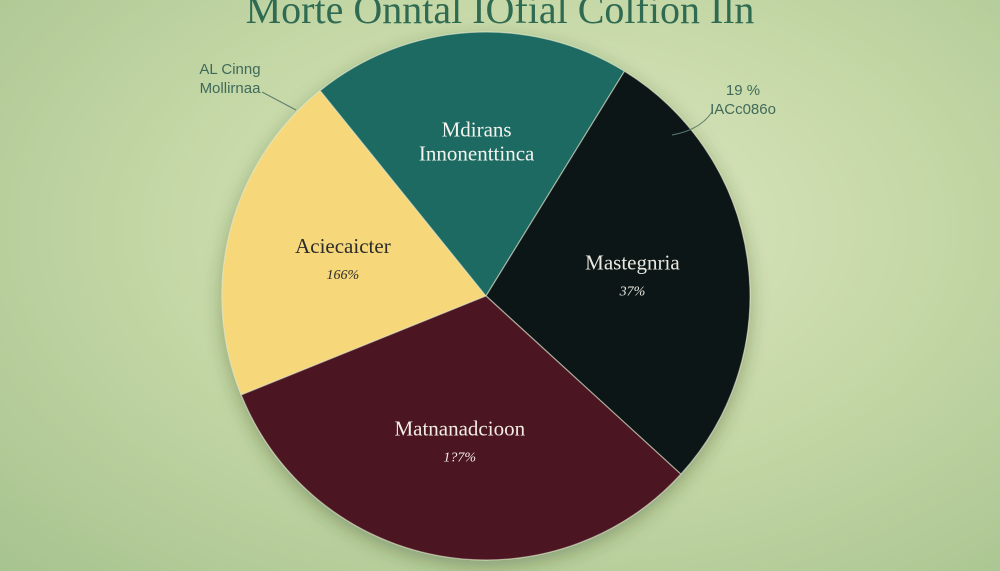  I want to click on slice-value-mastegnria: 37%, so click(632, 292).